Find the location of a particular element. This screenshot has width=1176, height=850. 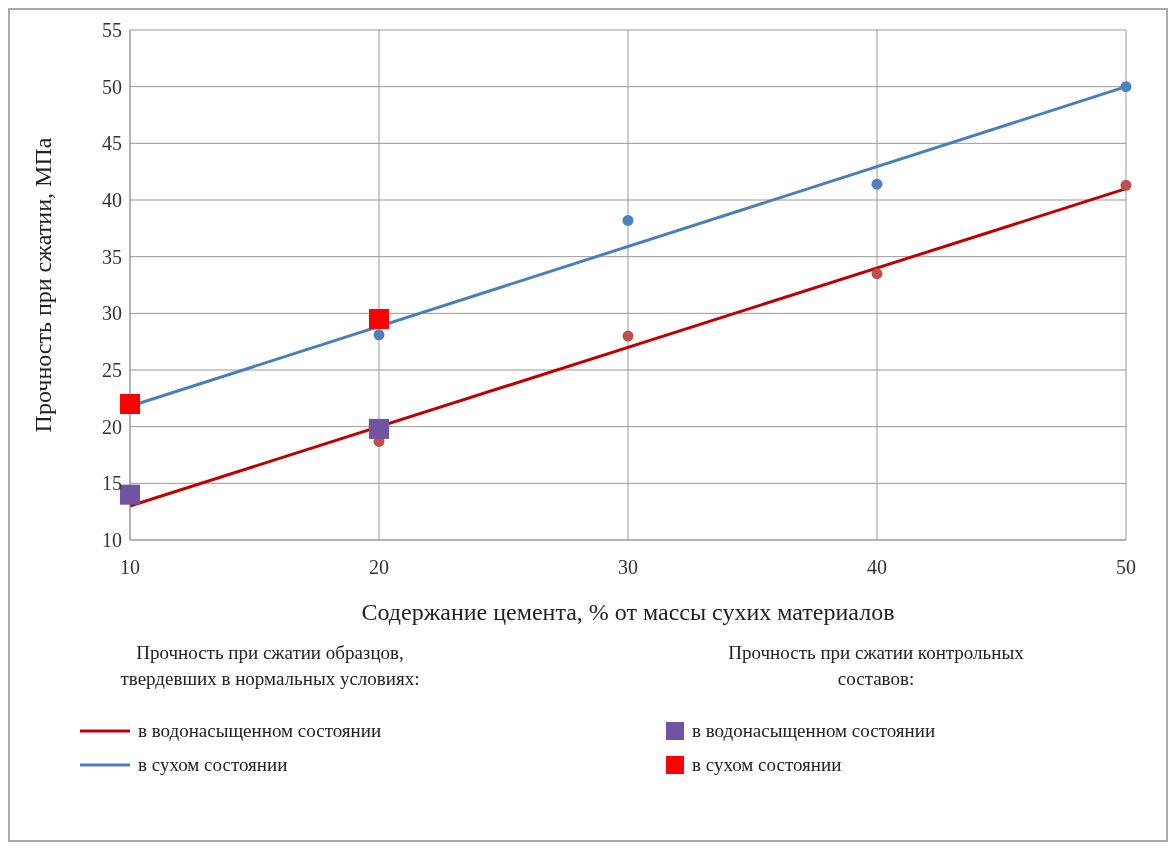

y-axis-title: Прочность при сжатии, МПа is located at coordinates (42, 285).